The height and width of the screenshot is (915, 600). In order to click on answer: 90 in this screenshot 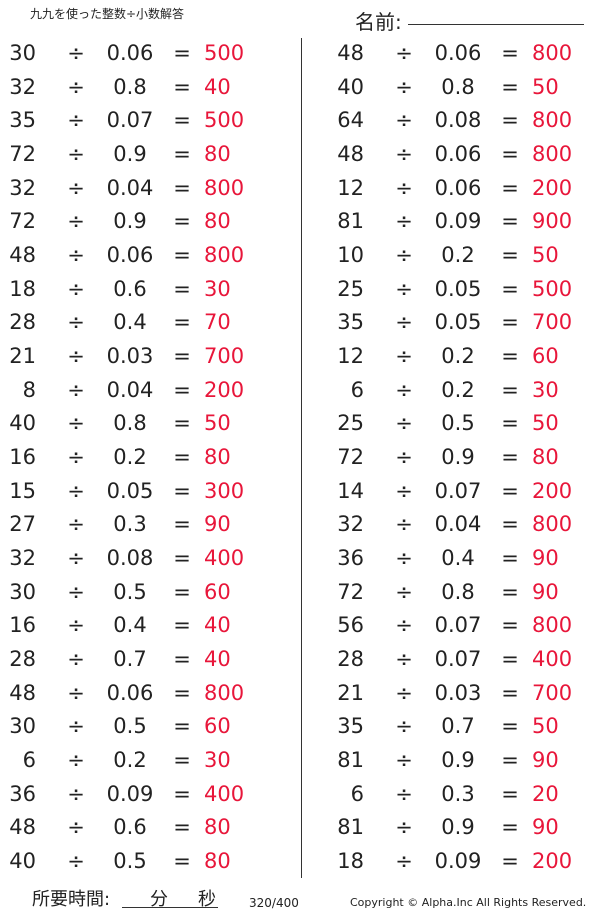, I will do `click(545, 591)`.